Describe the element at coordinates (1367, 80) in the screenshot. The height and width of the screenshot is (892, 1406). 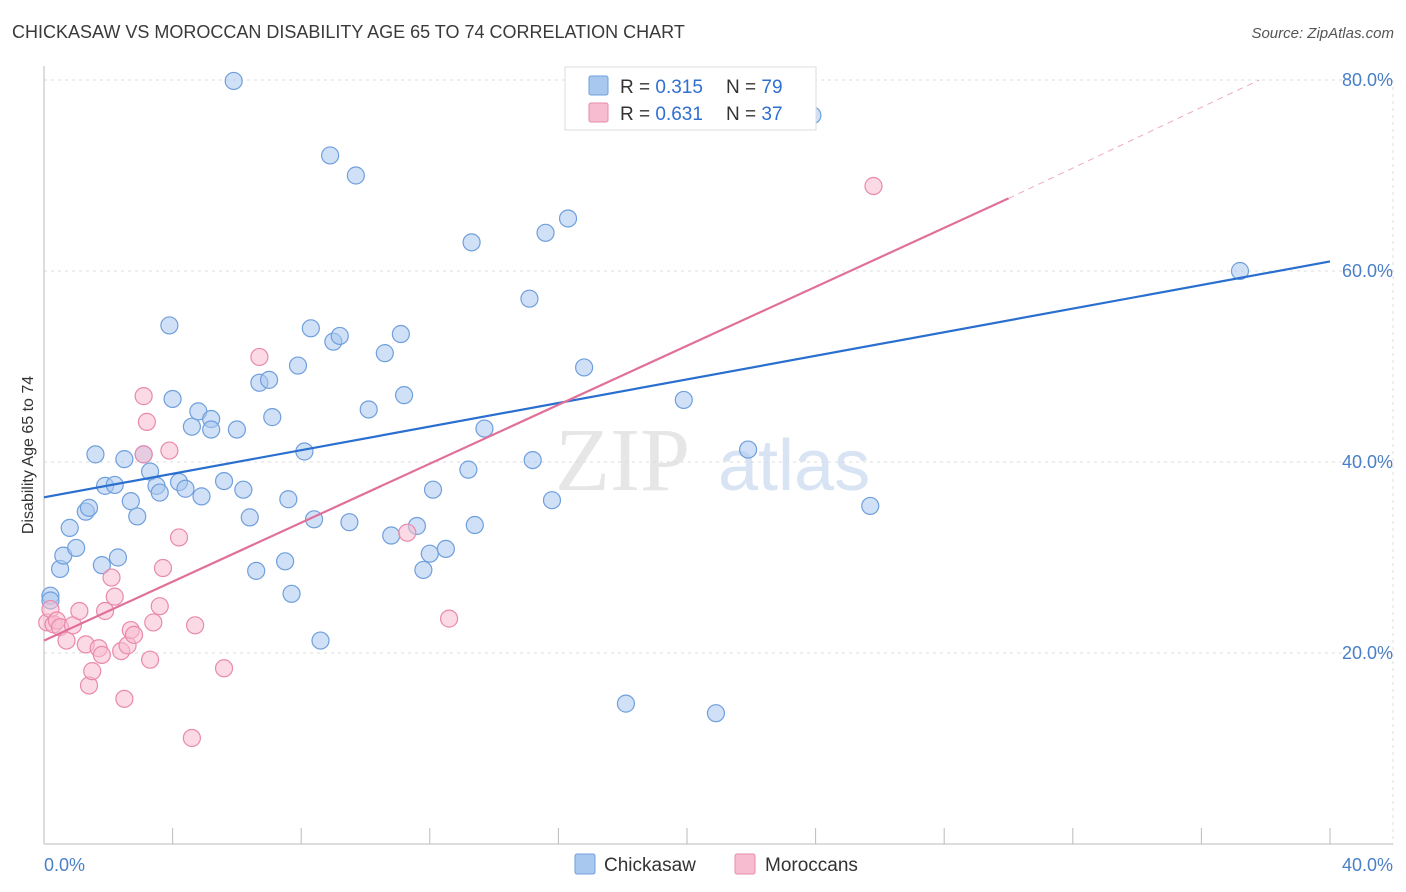
I see `y-tick-label: 80.0%` at that location.